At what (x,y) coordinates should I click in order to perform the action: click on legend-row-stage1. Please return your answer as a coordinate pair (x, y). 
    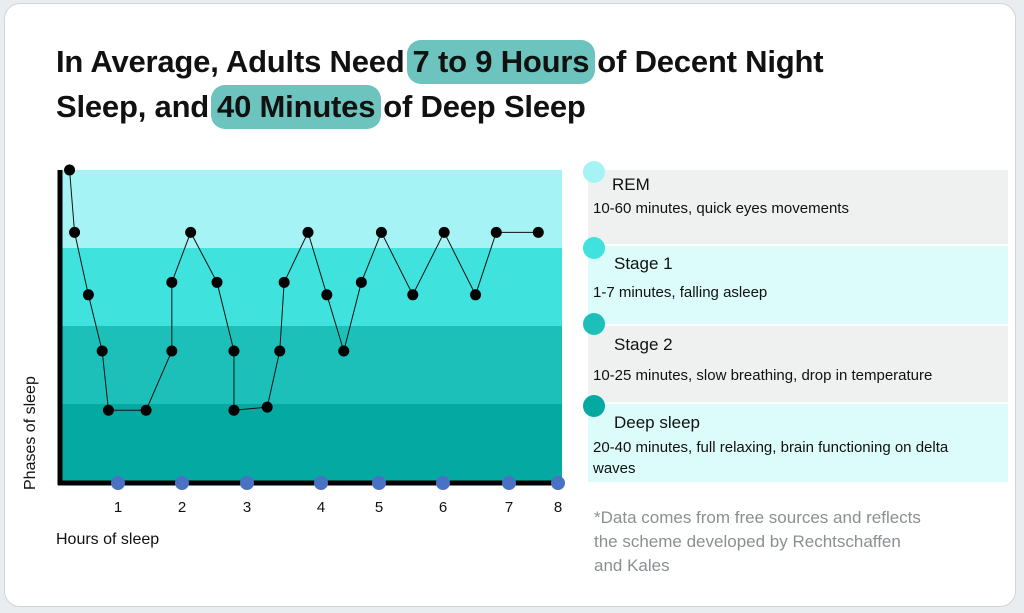
    Looking at the image, I should click on (798, 285).